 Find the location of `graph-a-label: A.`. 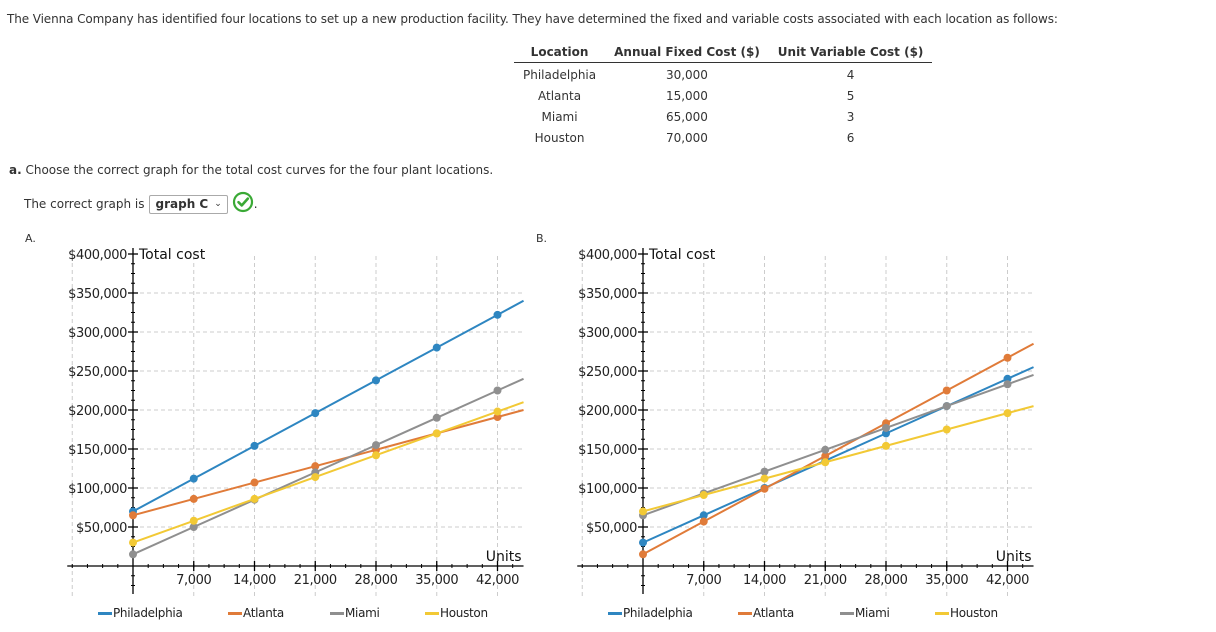

graph-a-label: A. is located at coordinates (30, 238).